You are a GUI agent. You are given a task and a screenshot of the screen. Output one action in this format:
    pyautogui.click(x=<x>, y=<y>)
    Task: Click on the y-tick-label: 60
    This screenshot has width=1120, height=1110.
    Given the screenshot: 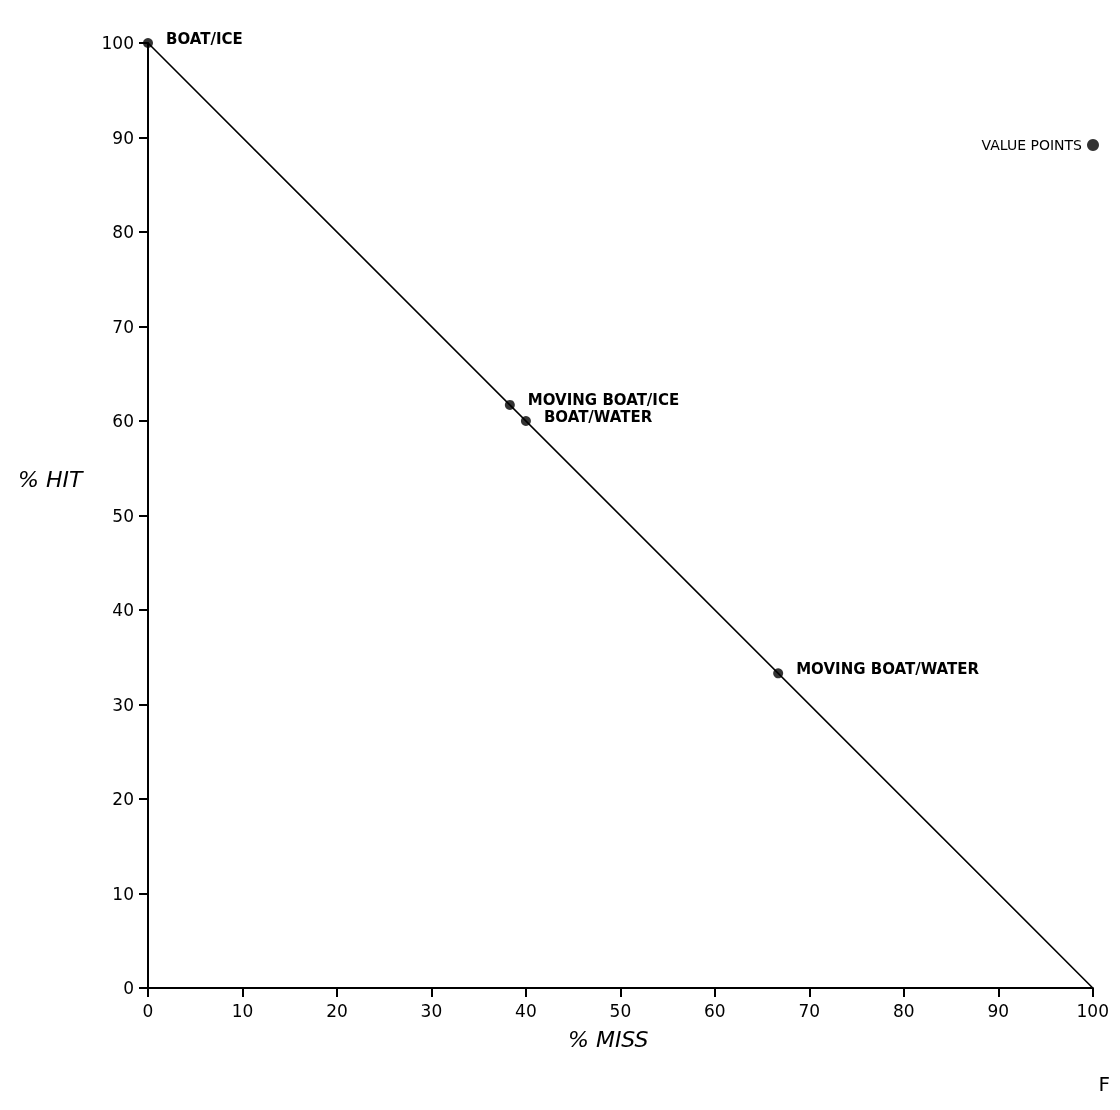 What is the action you would take?
    pyautogui.click(x=123, y=421)
    